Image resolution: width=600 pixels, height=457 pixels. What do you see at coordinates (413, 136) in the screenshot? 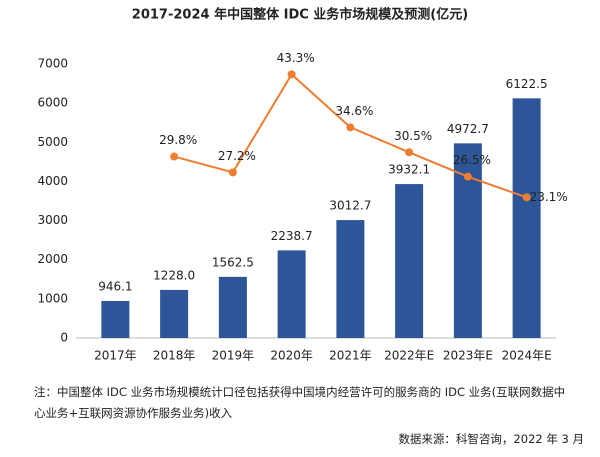
I see `line-label: 30.5%` at bounding box center [413, 136].